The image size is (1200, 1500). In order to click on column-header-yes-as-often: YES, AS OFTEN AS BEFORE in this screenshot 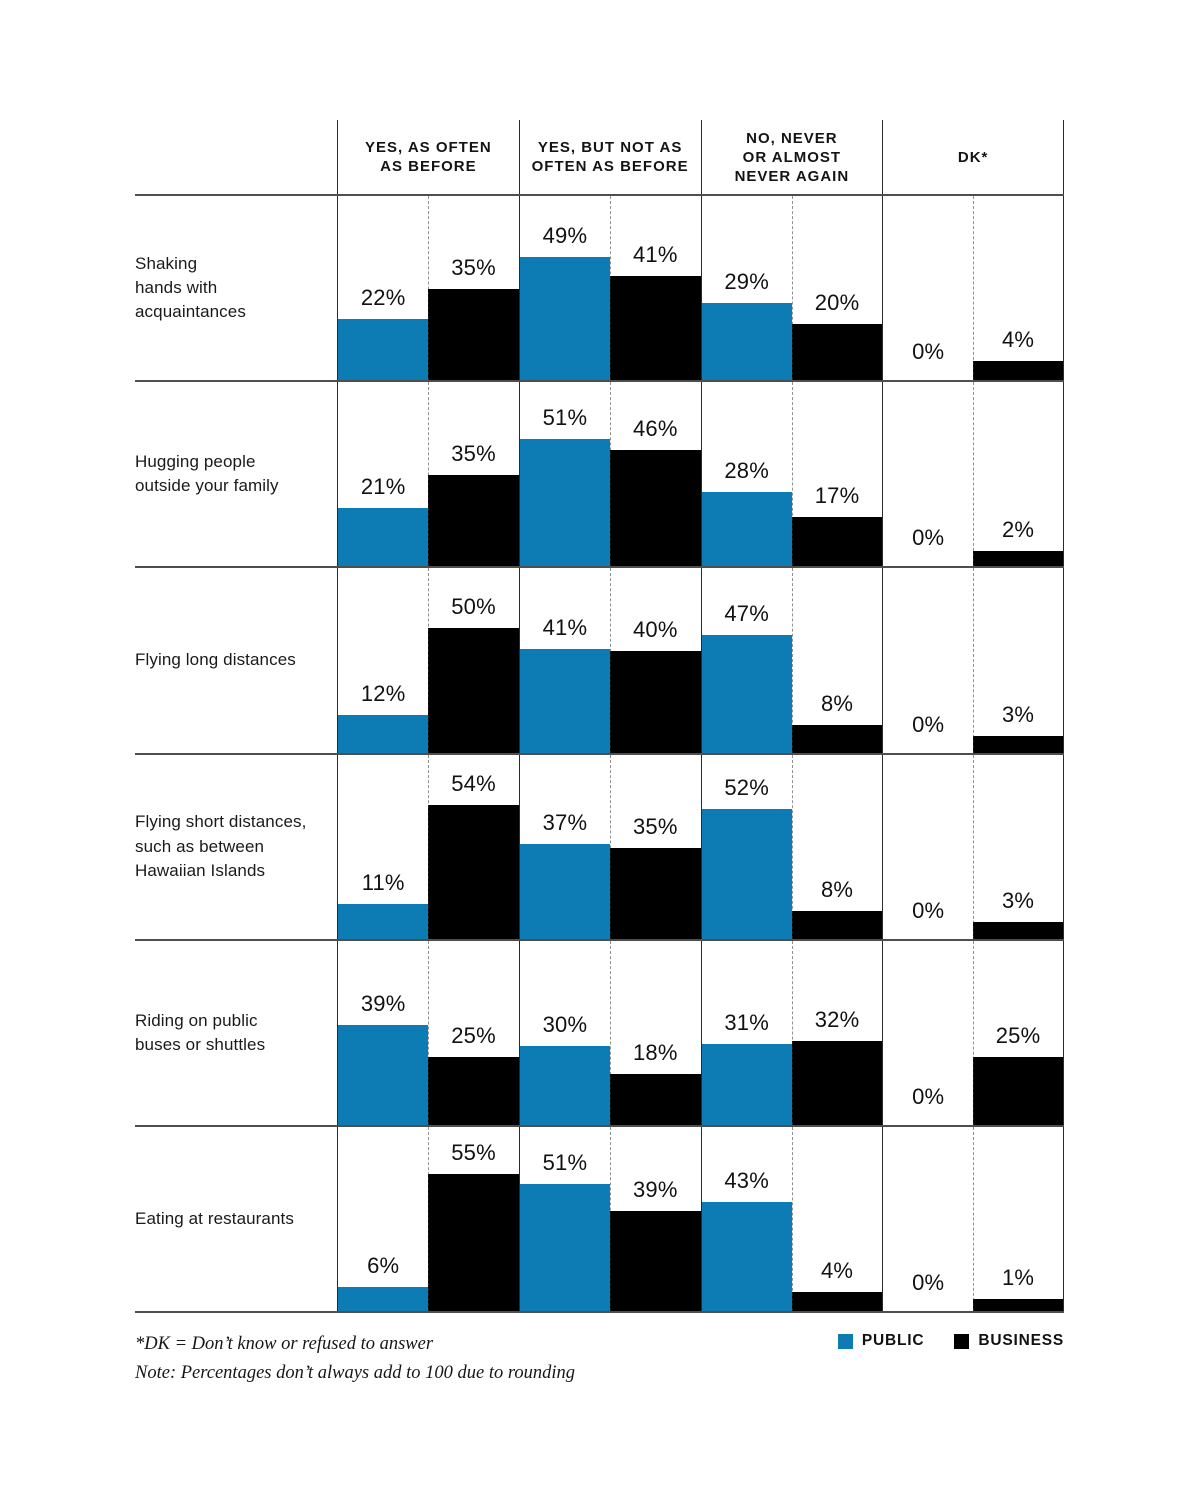, I will do `click(428, 157)`.